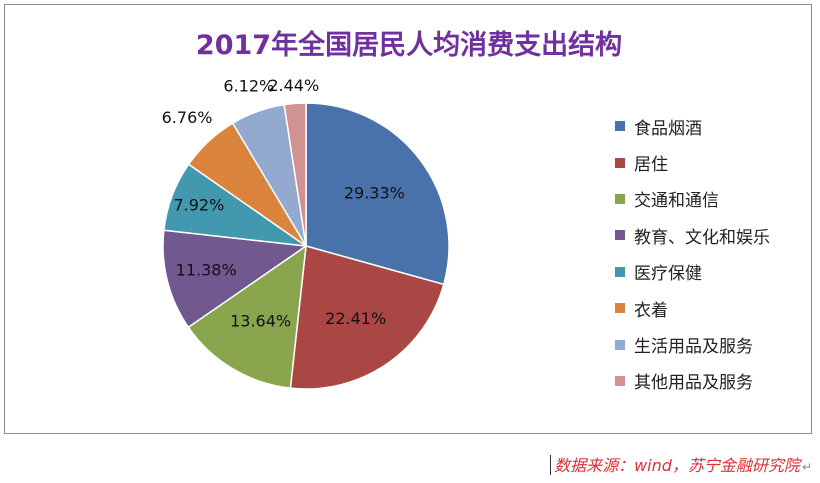 Image resolution: width=820 pixels, height=483 pixels. I want to click on data-label-8: 2.44%, so click(293, 85).